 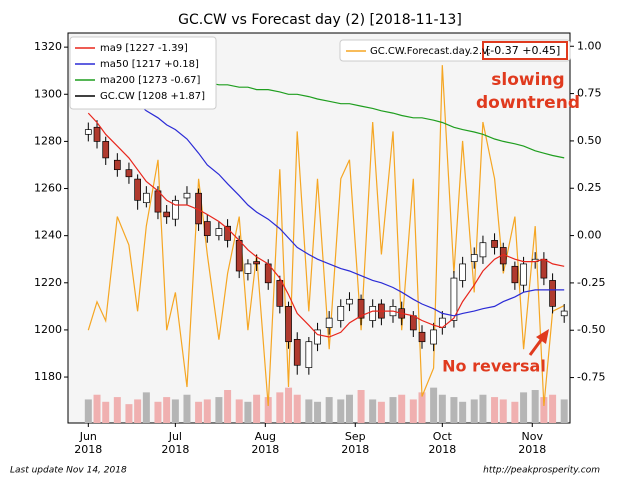 What do you see at coordinates (523, 50) in the screenshot?
I see `forecast-legend-value: [-0.37 +0.45]` at bounding box center [523, 50].